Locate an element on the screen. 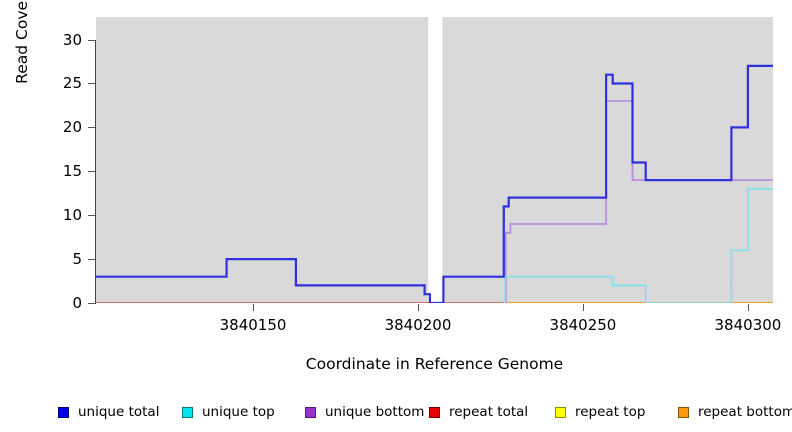 This screenshot has height=432, width=792. y-tick-label: 30 is located at coordinates (72, 39).